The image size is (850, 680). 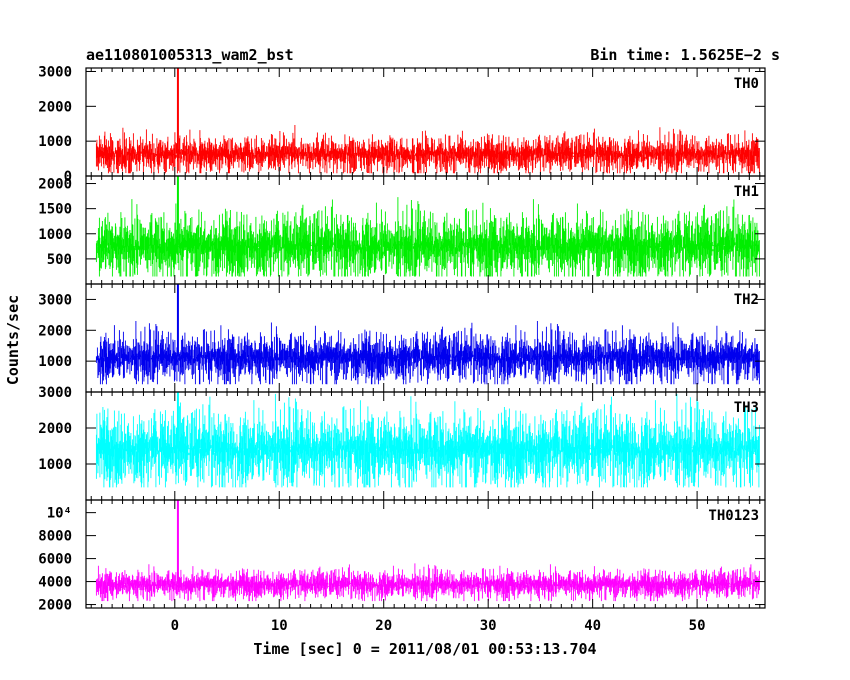 I want to click on x-tick-label: 10, so click(x=279, y=626).